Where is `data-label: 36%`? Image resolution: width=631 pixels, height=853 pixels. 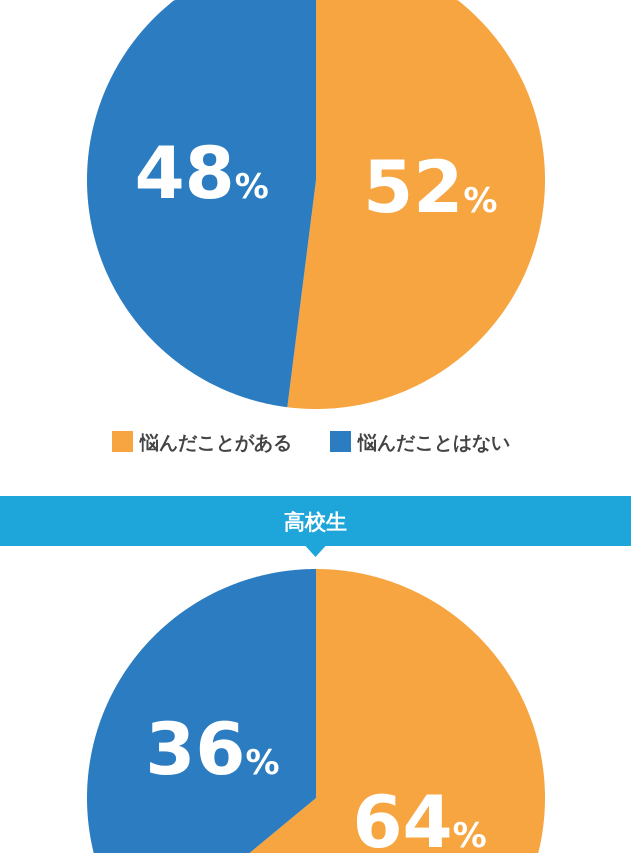 data-label: 36% is located at coordinates (212, 749).